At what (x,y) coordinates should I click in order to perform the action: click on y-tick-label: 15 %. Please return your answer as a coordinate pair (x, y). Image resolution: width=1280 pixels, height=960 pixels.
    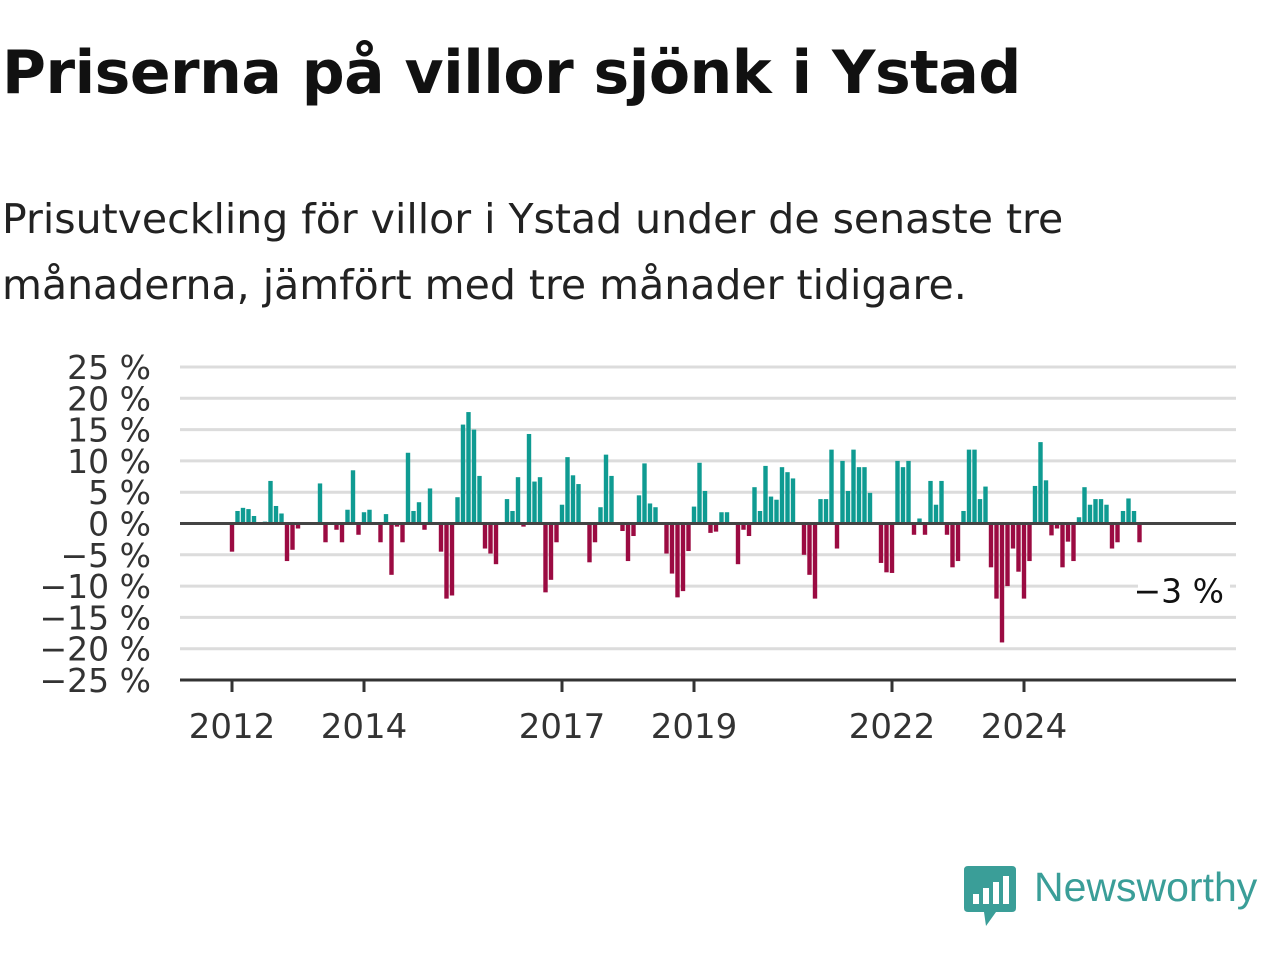
    Looking at the image, I should click on (109, 430).